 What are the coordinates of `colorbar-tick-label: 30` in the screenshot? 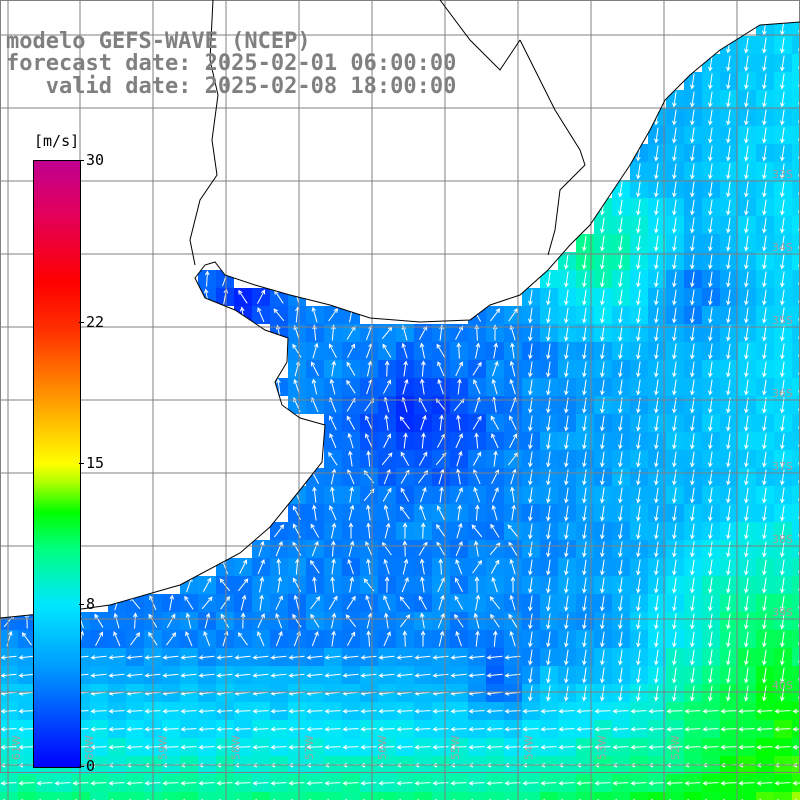 It's located at (95, 160).